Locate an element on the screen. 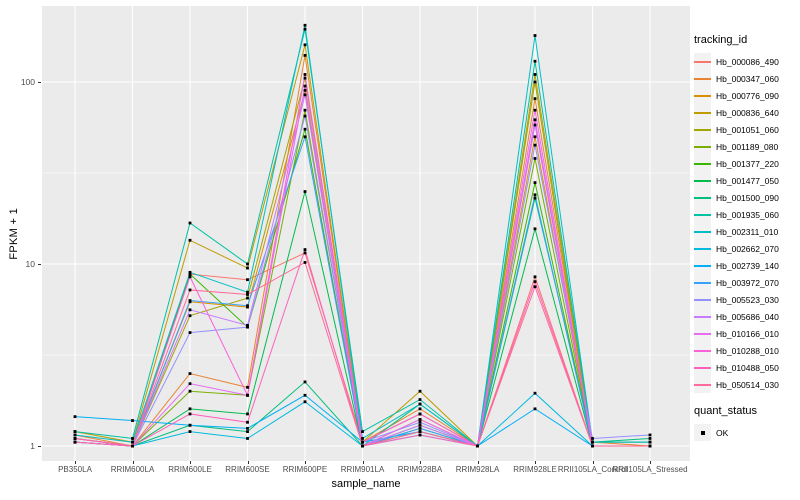  legend-label: Hb_001377_220 is located at coordinates (747, 163).